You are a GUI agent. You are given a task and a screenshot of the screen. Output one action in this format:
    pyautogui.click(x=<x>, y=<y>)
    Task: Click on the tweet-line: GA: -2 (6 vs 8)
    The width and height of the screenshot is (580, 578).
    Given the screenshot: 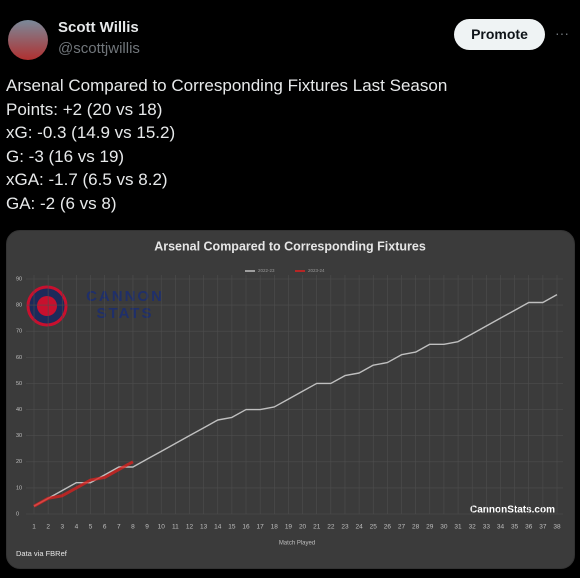 What is the action you would take?
    pyautogui.click(x=61, y=203)
    